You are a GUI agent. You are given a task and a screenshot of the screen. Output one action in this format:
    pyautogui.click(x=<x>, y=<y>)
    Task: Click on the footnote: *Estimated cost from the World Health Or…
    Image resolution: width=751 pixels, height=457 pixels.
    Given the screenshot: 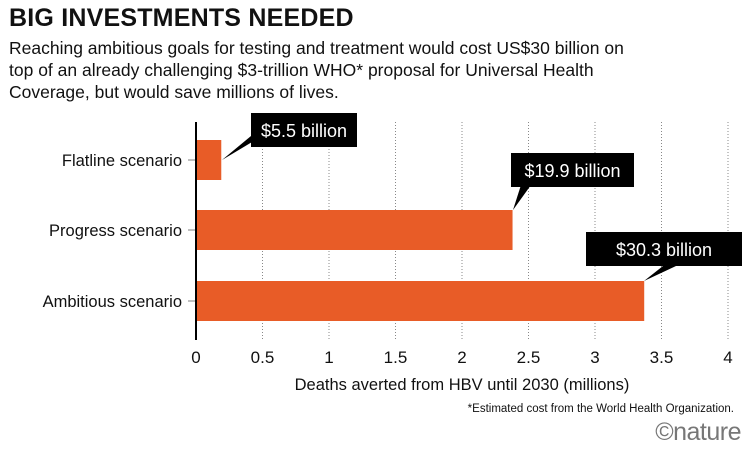 What is the action you would take?
    pyautogui.click(x=601, y=409)
    